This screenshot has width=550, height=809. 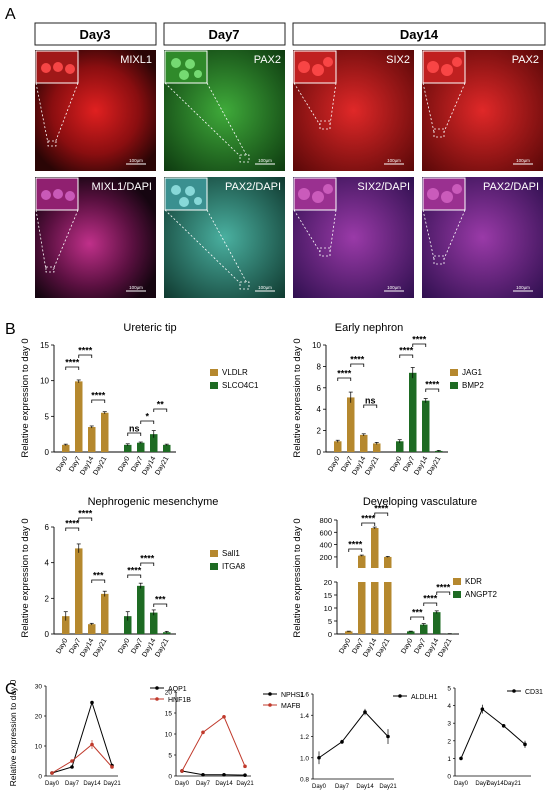 What do you see at coordinates (449, 759) in the screenshot?
I see `y-tick-label: 1` at bounding box center [449, 759].